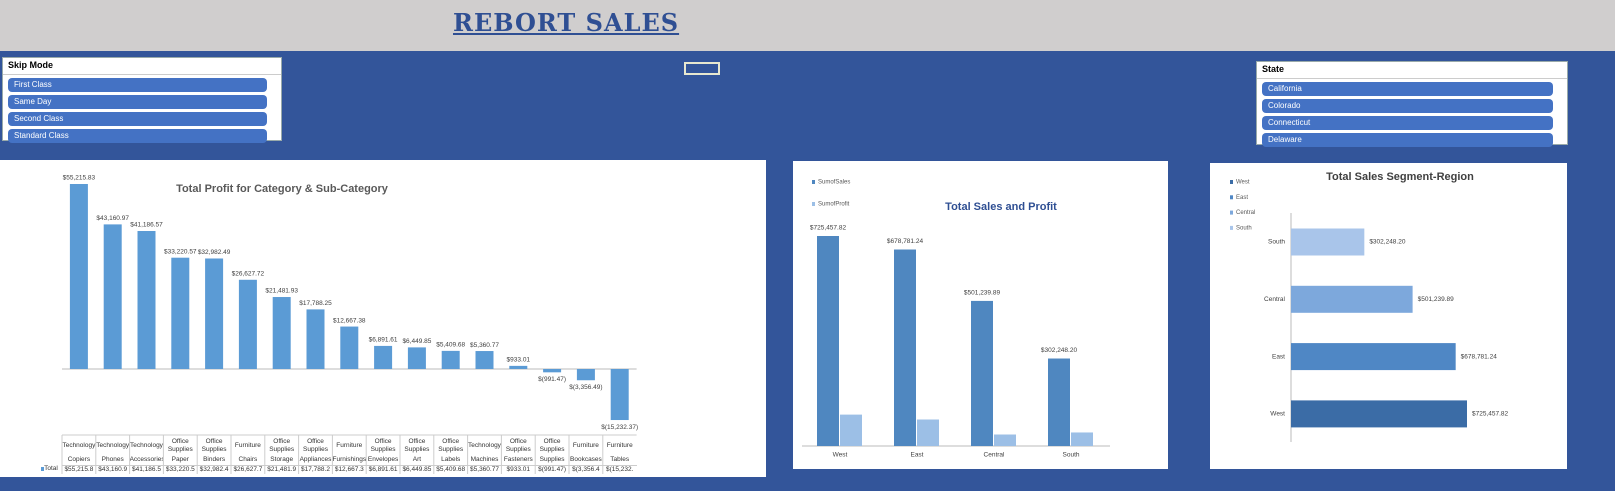  I want to click on table-value: $(991.47), so click(552, 470).